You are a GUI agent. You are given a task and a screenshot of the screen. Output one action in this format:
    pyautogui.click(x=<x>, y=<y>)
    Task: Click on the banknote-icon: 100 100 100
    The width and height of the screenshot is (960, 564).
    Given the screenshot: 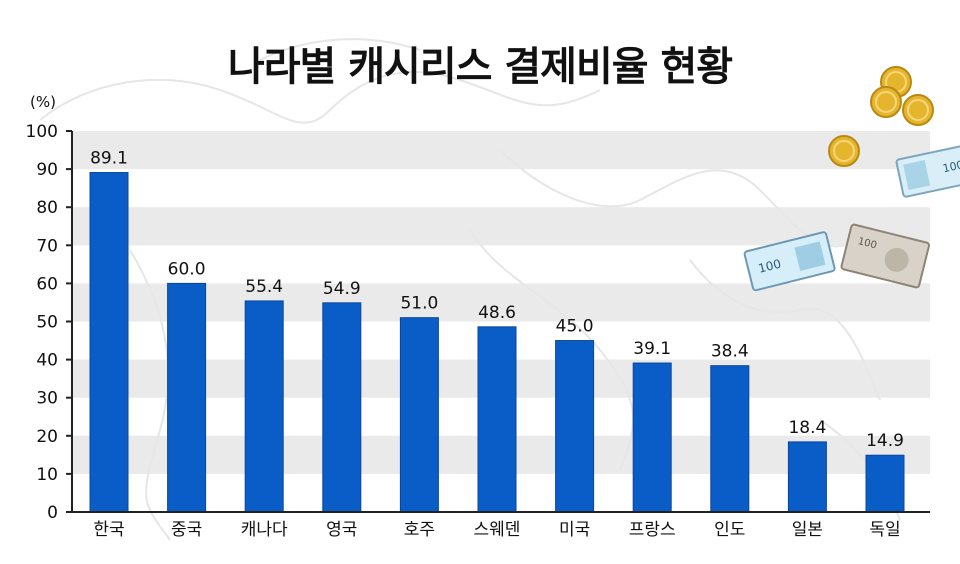 What is the action you would take?
    pyautogui.click(x=851, y=217)
    